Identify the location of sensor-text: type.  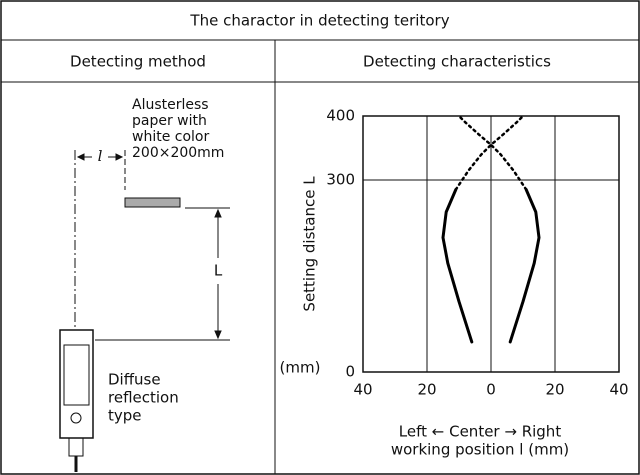
(125, 416).